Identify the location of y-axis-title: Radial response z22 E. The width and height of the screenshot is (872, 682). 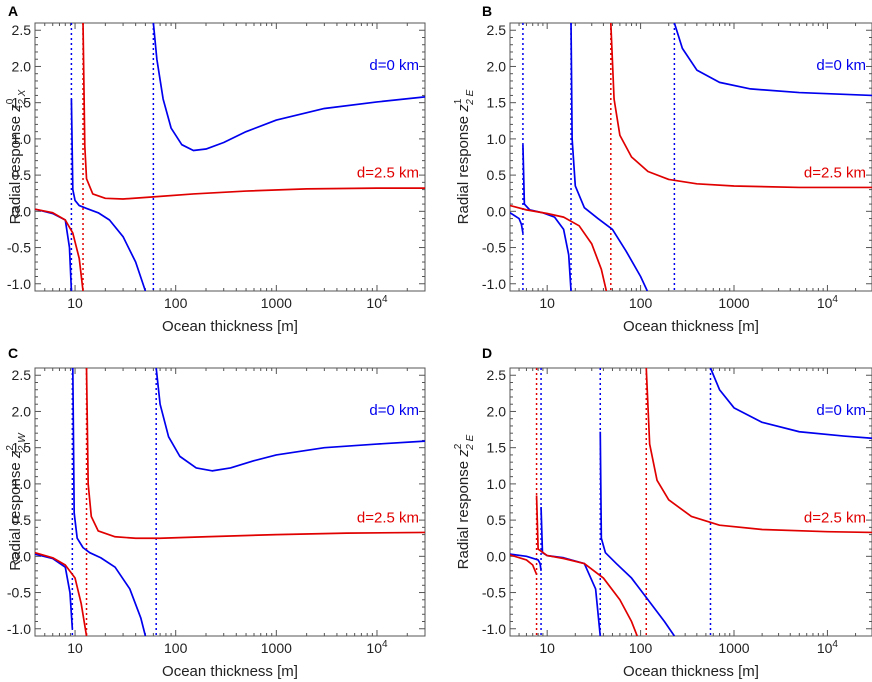
(464, 501).